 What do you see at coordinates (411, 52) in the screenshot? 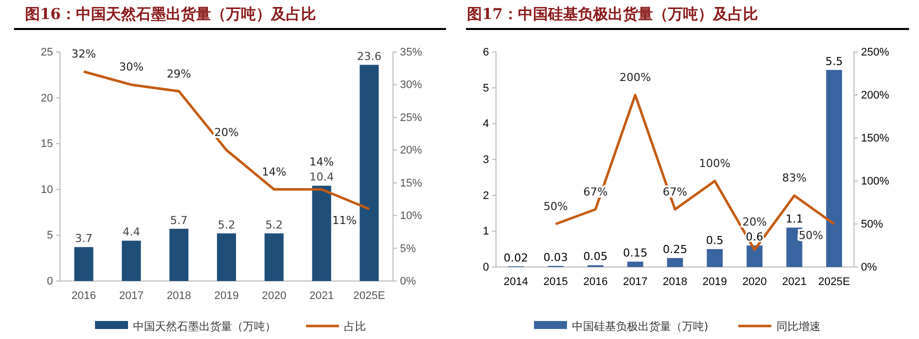
I see `y2-tick-label: 35%` at bounding box center [411, 52].